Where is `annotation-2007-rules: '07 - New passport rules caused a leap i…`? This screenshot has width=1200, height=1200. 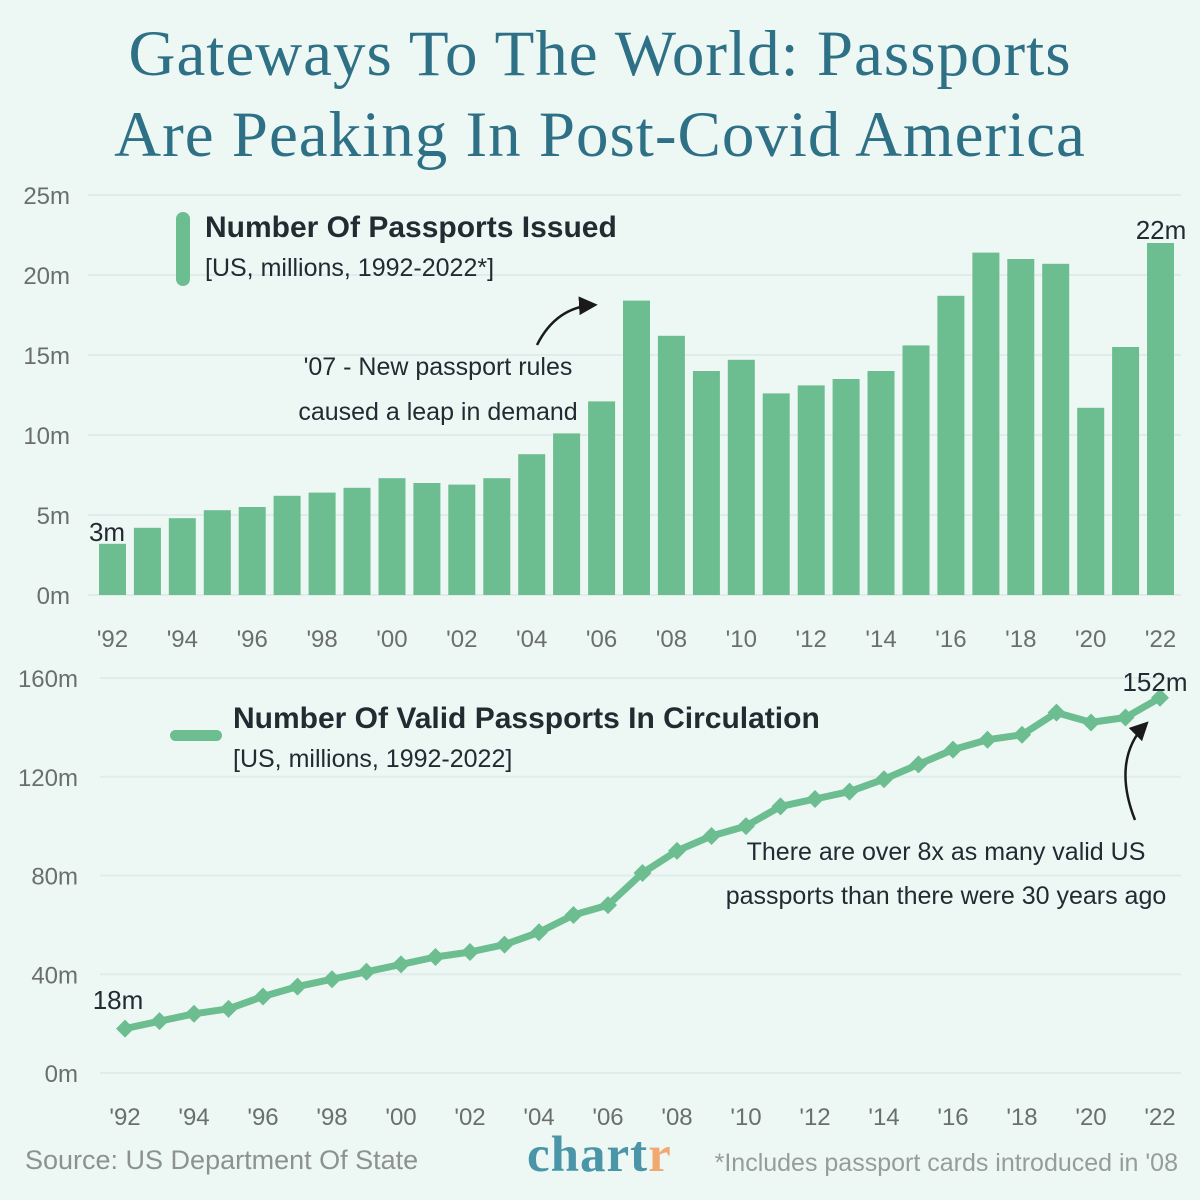
annotation-2007-rules: '07 - New passport rules caused a leap i… is located at coordinates (438, 390).